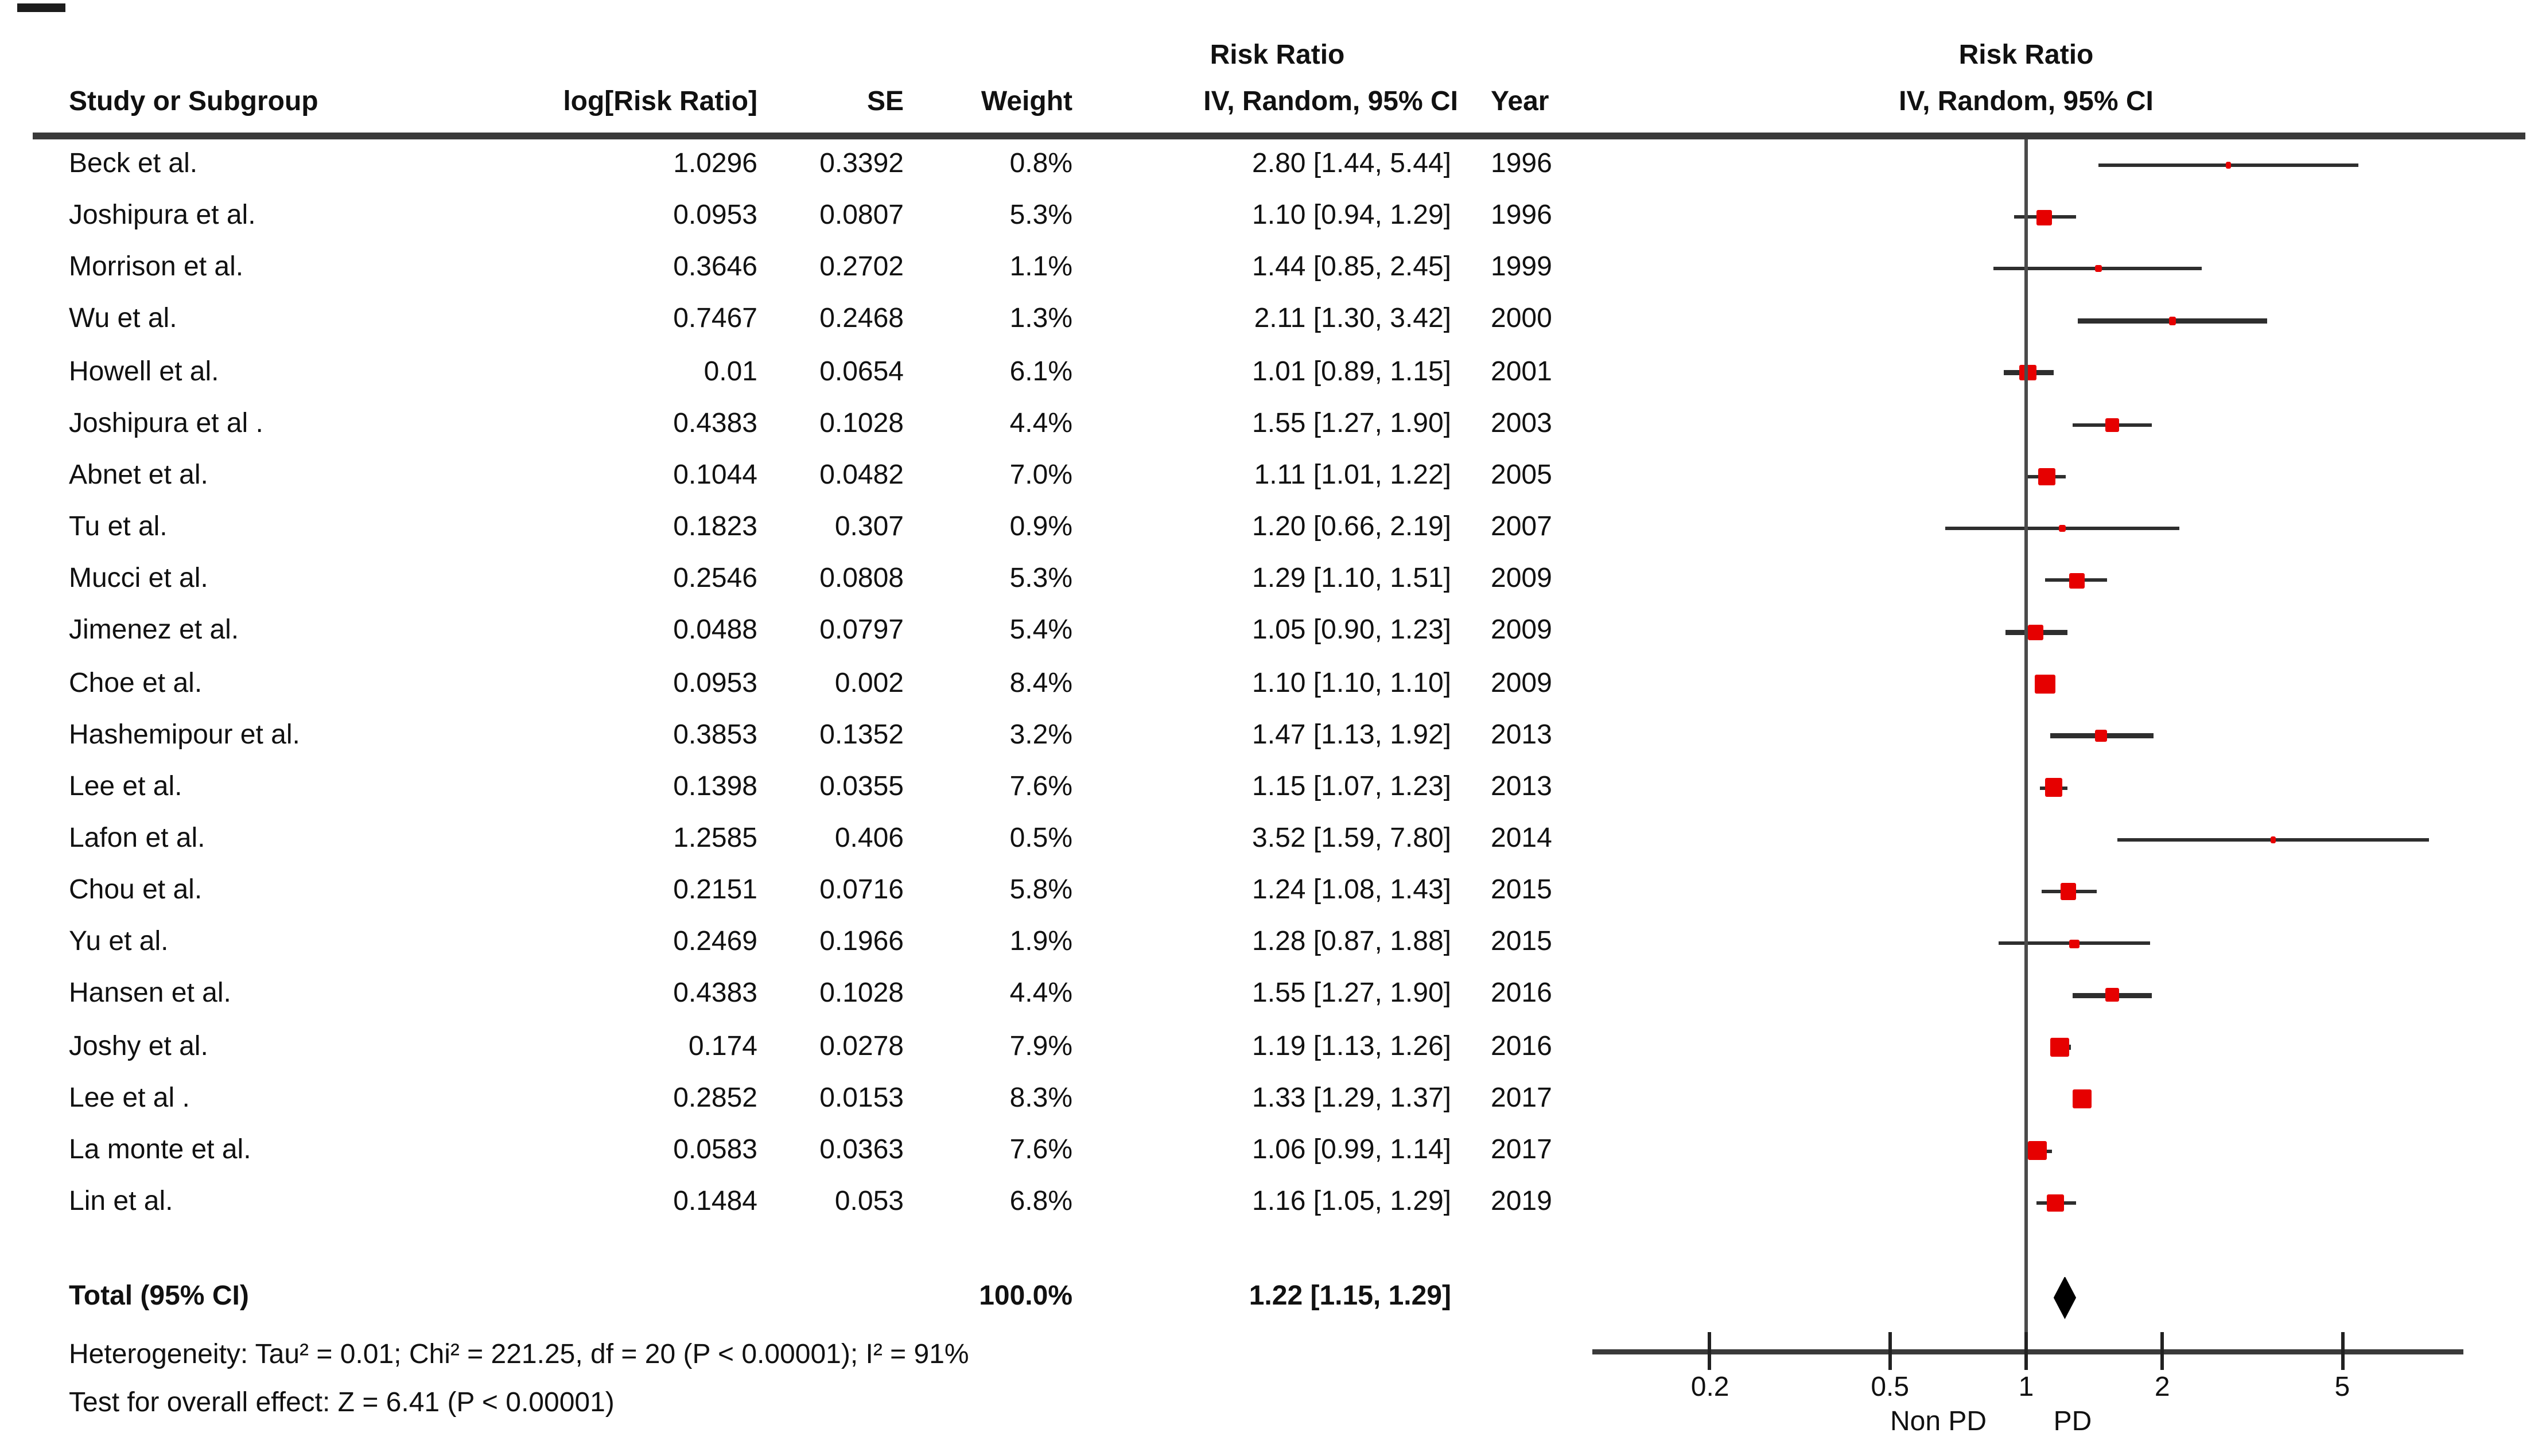 The image size is (2542, 1456). Describe the element at coordinates (1709, 1388) in the screenshot. I see `axis-tick-label: 0.2` at that location.